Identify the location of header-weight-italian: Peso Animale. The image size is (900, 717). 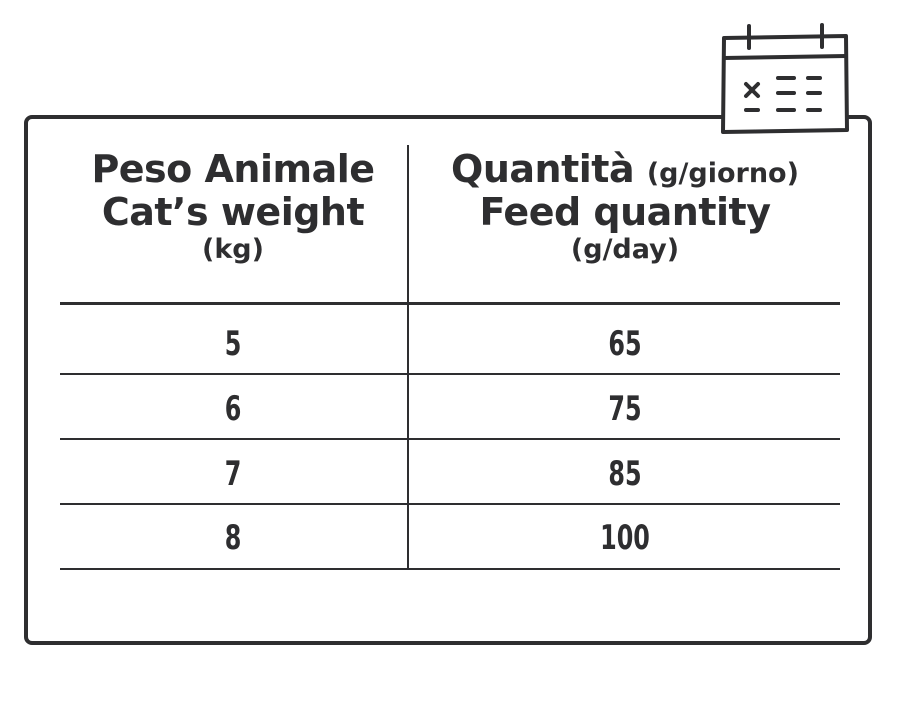
(233, 169).